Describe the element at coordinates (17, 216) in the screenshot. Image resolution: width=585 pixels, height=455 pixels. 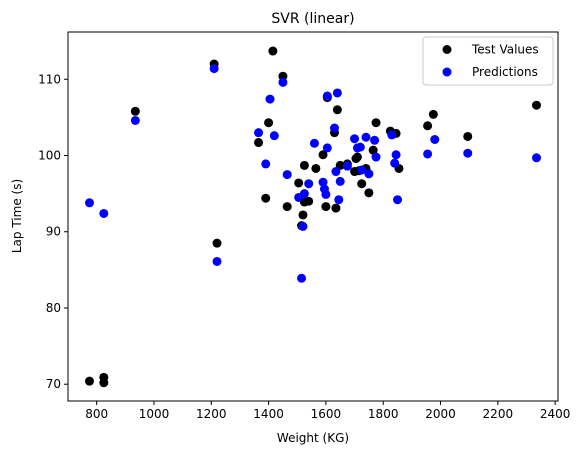
I see `y-axis-label: Lap Time (s)` at that location.